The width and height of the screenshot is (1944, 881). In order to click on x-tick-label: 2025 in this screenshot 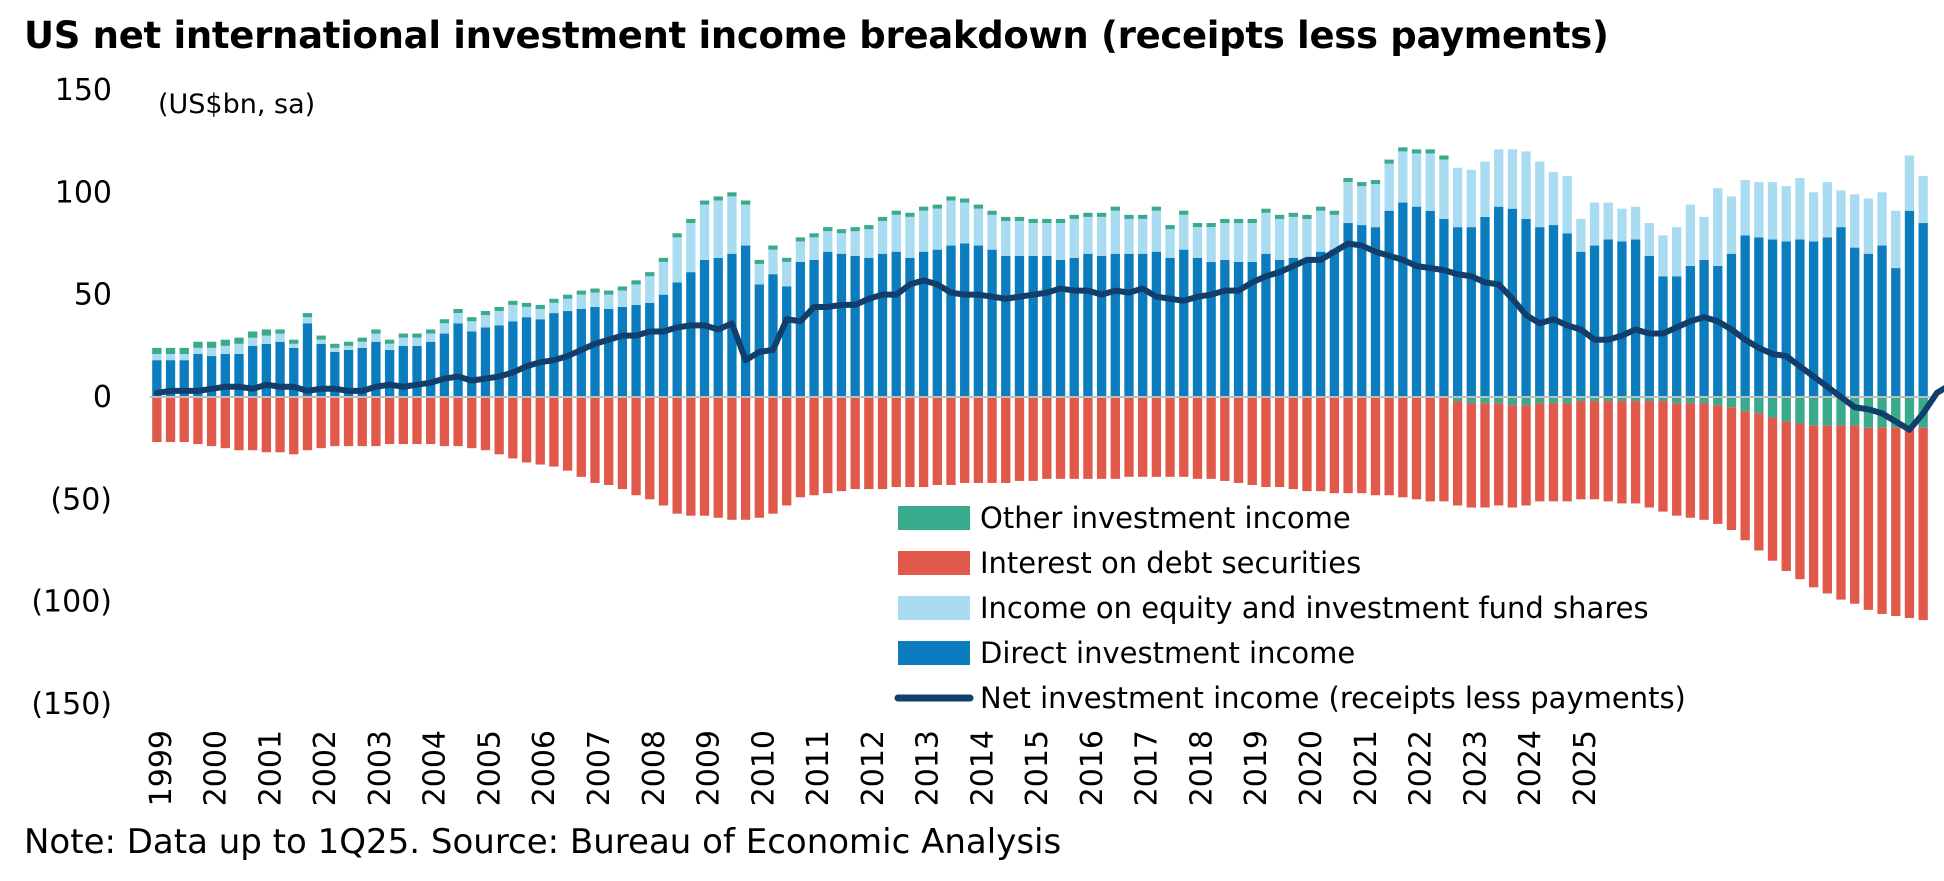, I will do `click(1585, 768)`.